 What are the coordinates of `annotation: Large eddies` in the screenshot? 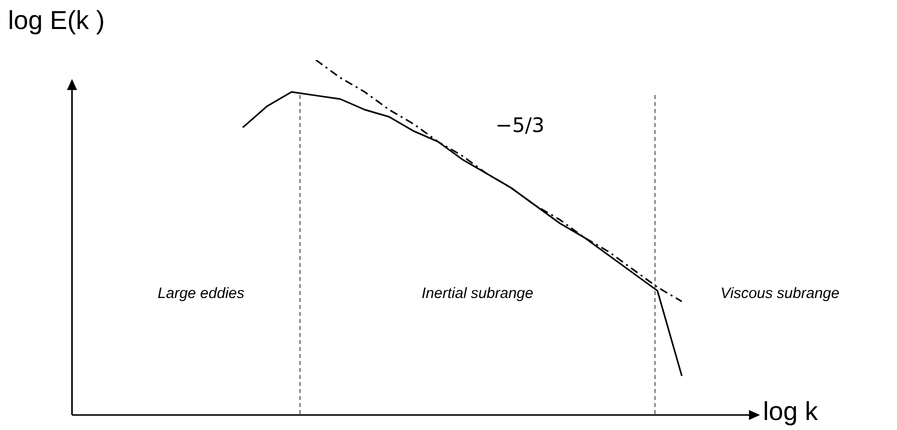 It's located at (201, 293).